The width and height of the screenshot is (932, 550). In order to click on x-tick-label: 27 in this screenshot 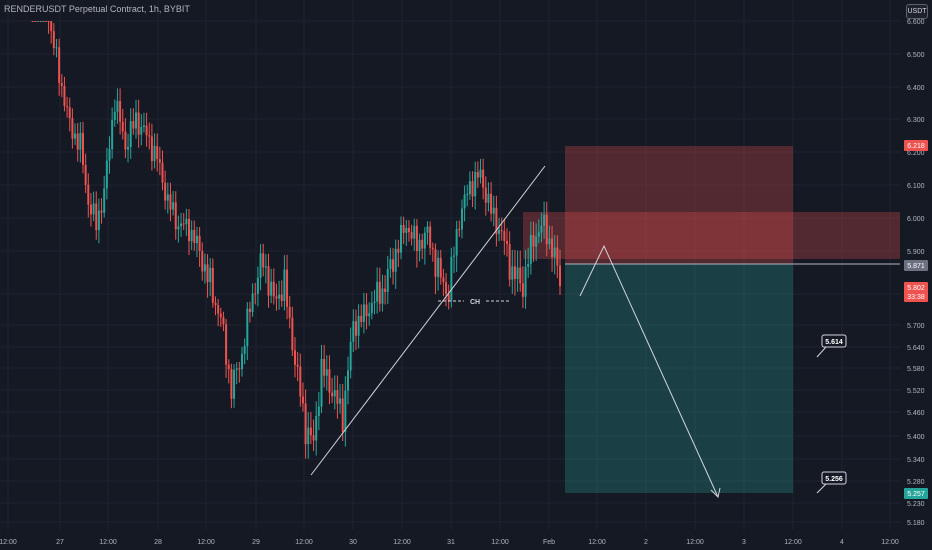, I will do `click(60, 542)`.